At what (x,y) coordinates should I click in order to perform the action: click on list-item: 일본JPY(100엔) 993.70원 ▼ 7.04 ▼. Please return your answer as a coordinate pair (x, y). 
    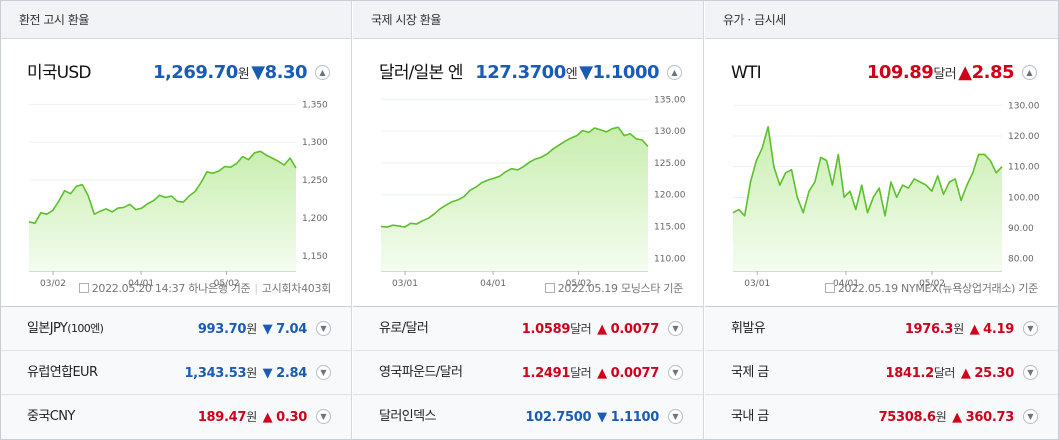
    Looking at the image, I should click on (176, 329).